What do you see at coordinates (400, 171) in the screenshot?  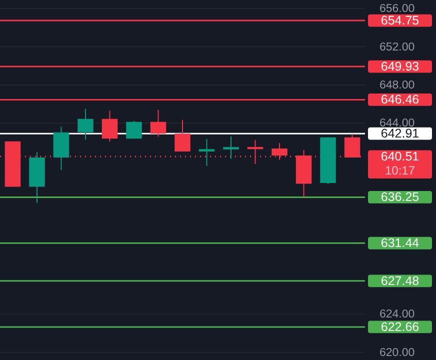 I see `text: 10:17` at bounding box center [400, 171].